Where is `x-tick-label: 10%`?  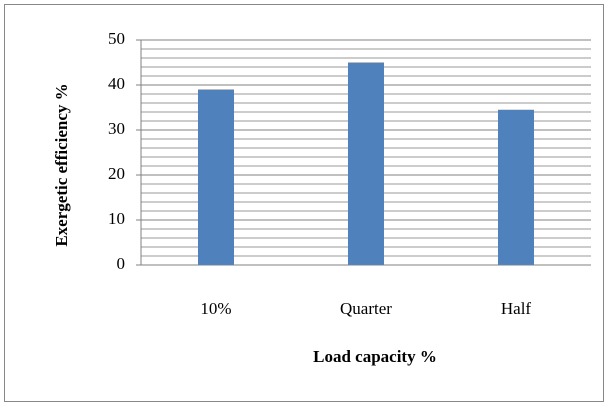 x-tick-label: 10% is located at coordinates (215, 308).